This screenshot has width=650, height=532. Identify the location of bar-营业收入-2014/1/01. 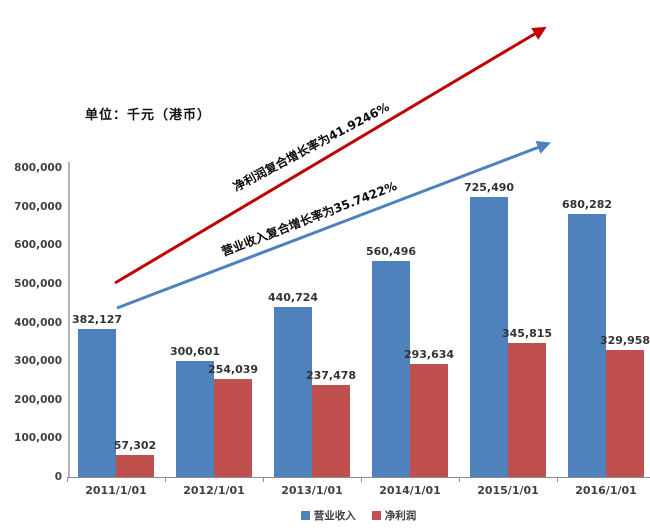
(391, 368).